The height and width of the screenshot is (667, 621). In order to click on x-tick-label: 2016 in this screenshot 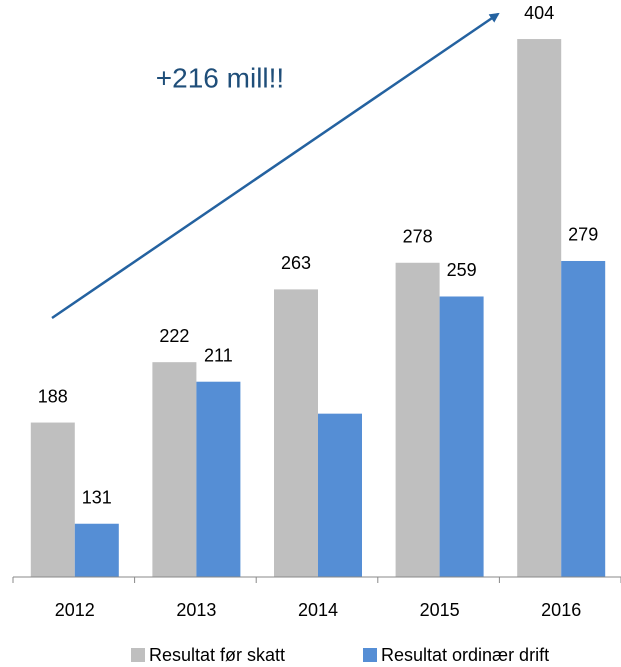, I will do `click(561, 610)`.